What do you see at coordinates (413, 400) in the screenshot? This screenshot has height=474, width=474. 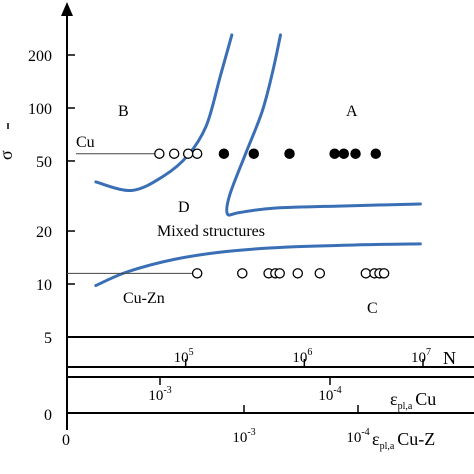 I see `eps-cu-axis-label: εpl,a Cu` at bounding box center [413, 400].